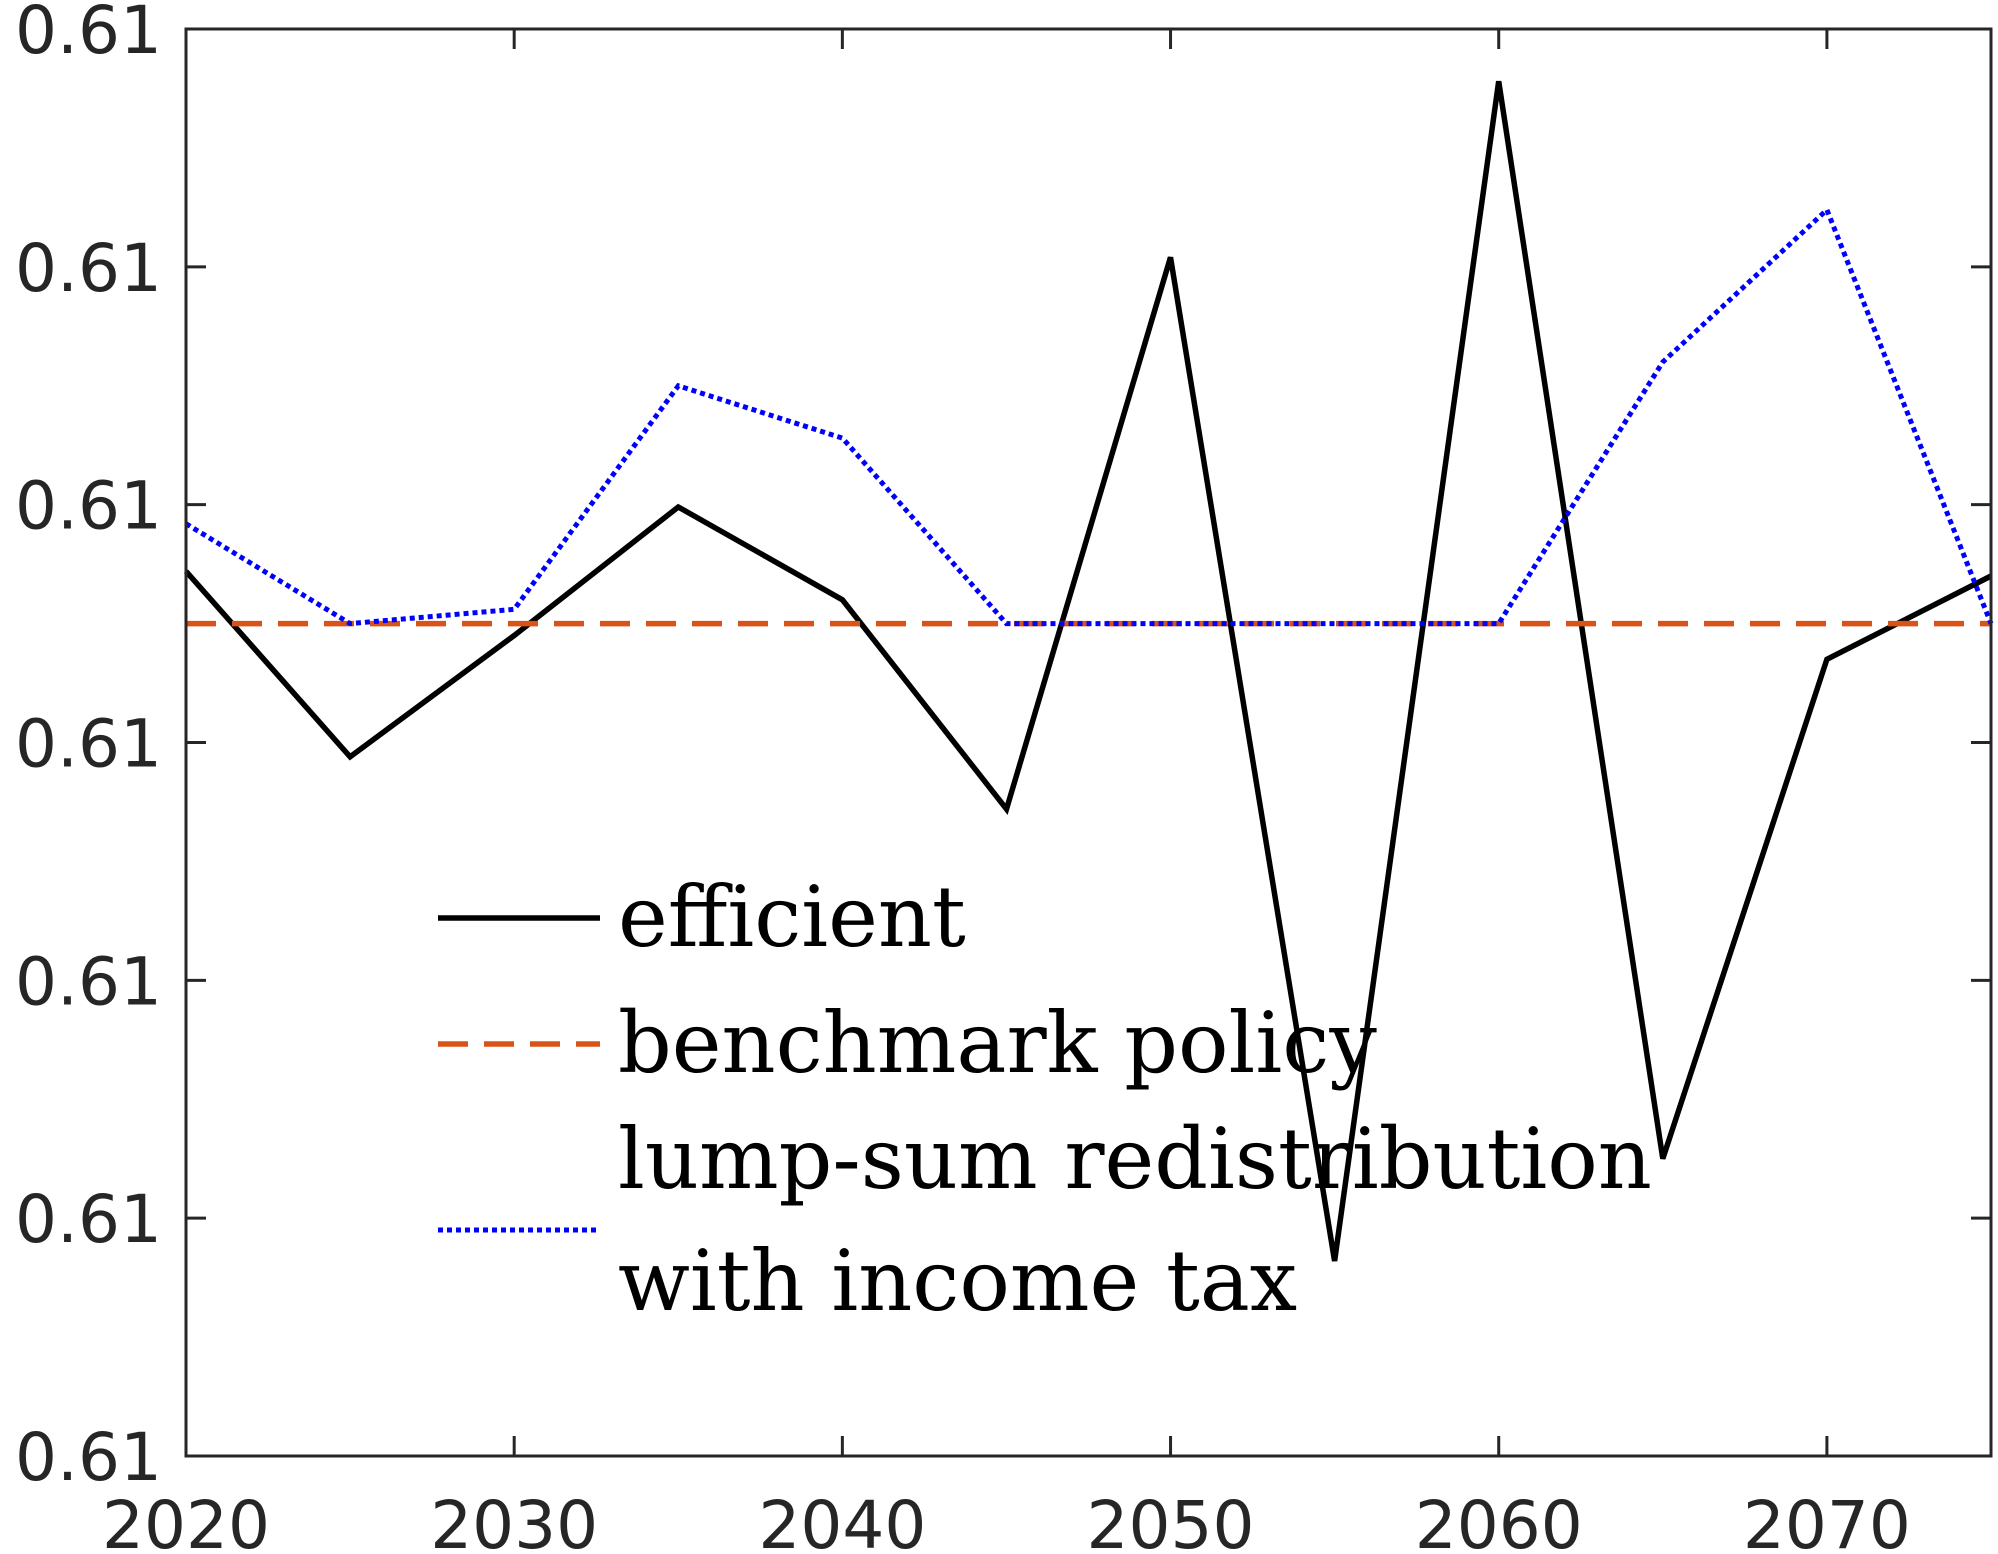 The width and height of the screenshot is (1998, 1554). I want to click on legend-label-lump-sum-line1: lump-sum redistribution, so click(1135, 1159).